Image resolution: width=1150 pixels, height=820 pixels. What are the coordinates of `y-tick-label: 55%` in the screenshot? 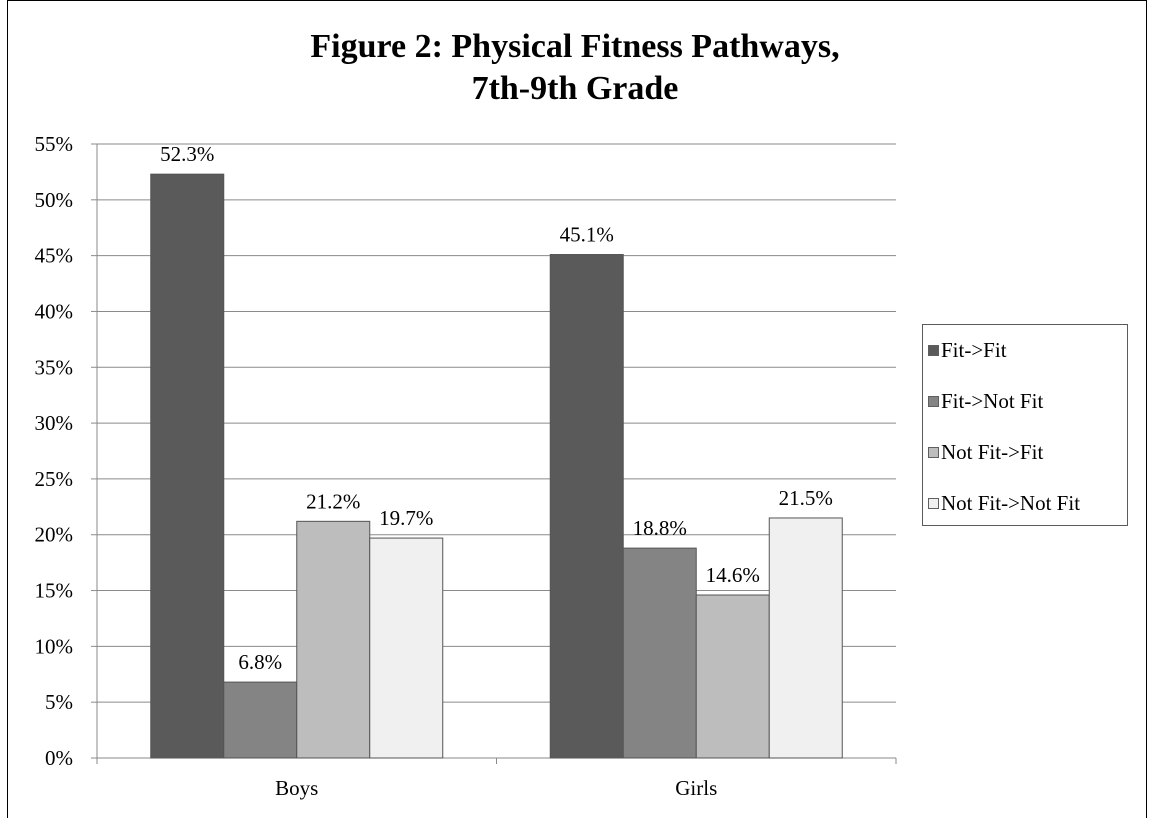 It's located at (54, 144).